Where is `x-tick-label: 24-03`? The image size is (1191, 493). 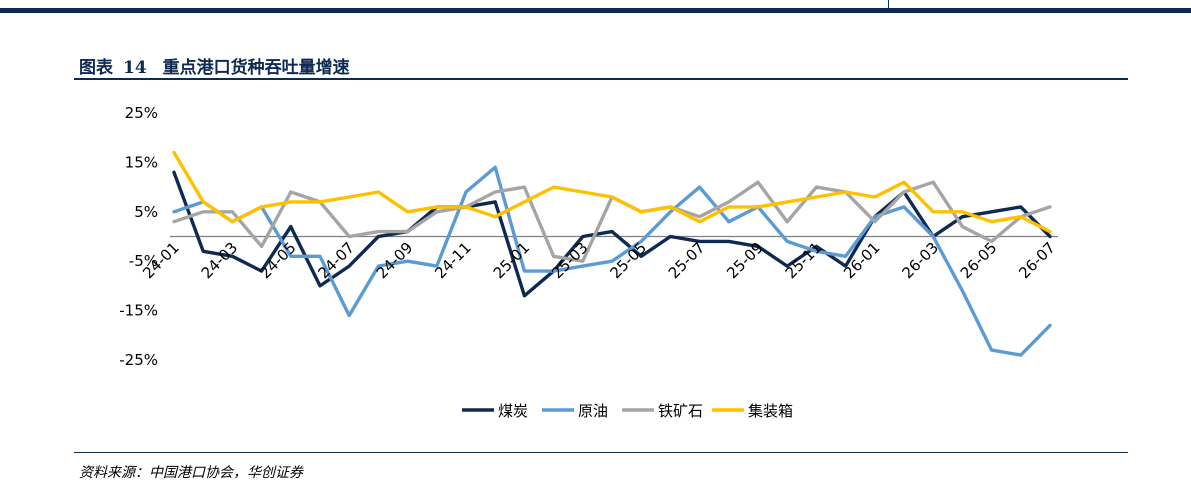
x-tick-label: 24-03 is located at coordinates (220, 261).